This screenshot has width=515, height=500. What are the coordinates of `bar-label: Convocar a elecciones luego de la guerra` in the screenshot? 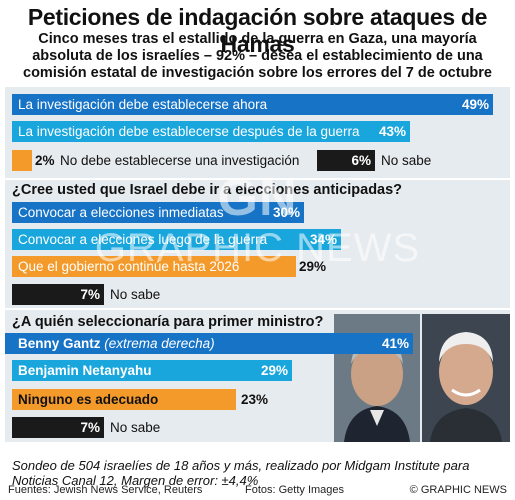 It's located at (143, 239).